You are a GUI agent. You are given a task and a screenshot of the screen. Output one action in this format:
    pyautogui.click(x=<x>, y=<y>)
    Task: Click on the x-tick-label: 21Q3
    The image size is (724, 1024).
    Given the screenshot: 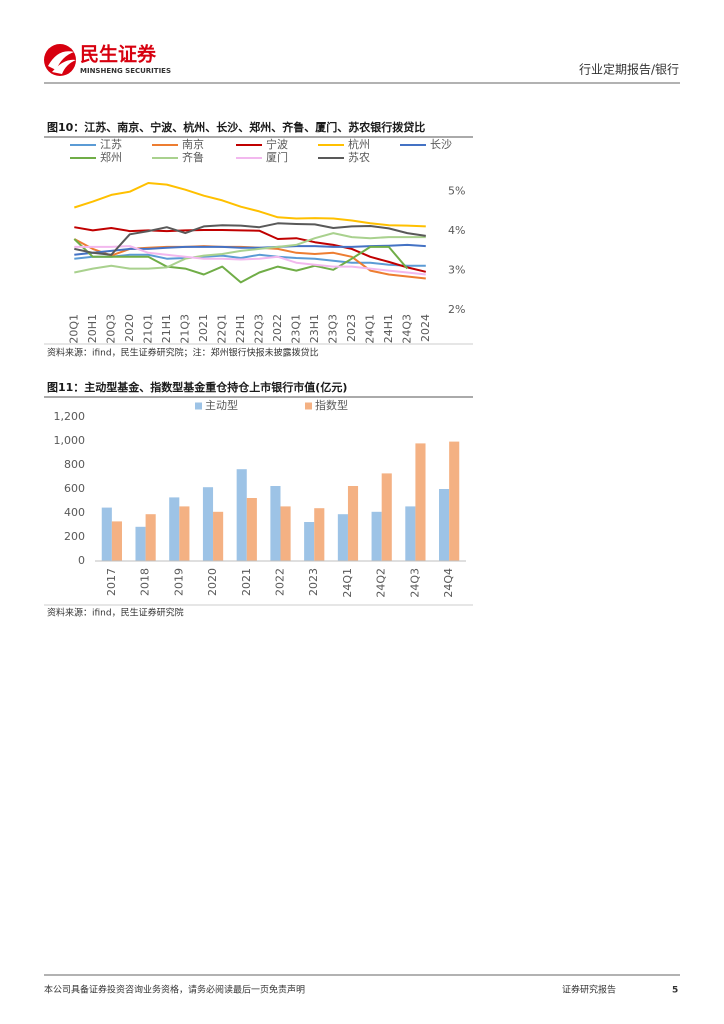 What is the action you would take?
    pyautogui.click(x=184, y=329)
    